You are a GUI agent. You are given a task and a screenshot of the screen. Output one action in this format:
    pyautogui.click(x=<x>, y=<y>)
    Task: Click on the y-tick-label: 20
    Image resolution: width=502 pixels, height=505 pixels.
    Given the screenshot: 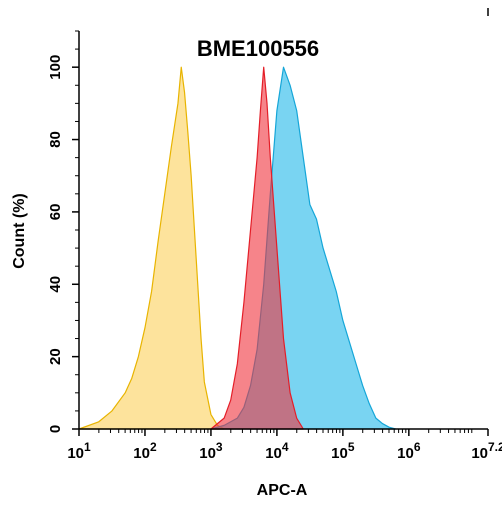 What is the action you would take?
    pyautogui.click(x=55, y=356)
    